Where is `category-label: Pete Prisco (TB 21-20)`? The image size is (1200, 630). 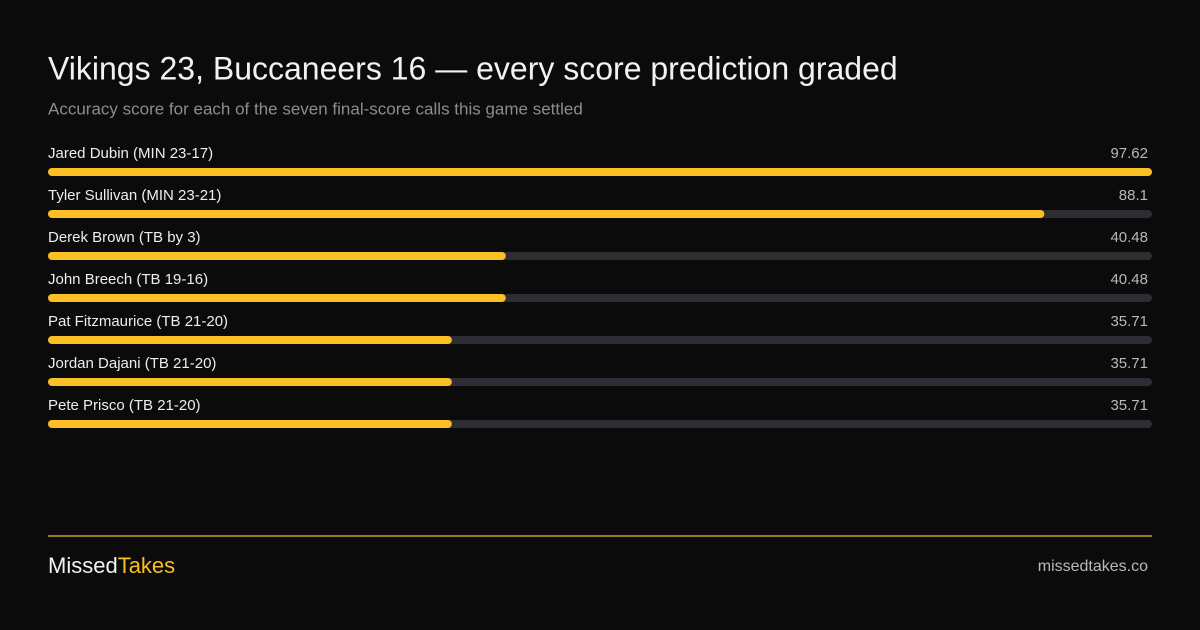 category-label: Pete Prisco (TB 21-20) is located at coordinates (124, 405).